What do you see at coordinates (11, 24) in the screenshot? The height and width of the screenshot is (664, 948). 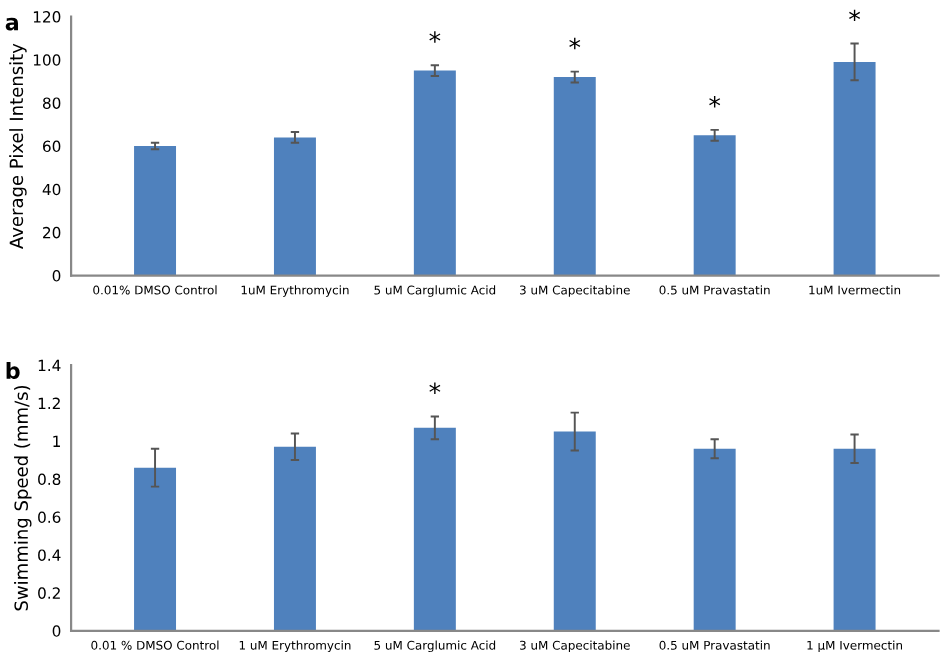 I see `text: a` at bounding box center [11, 24].